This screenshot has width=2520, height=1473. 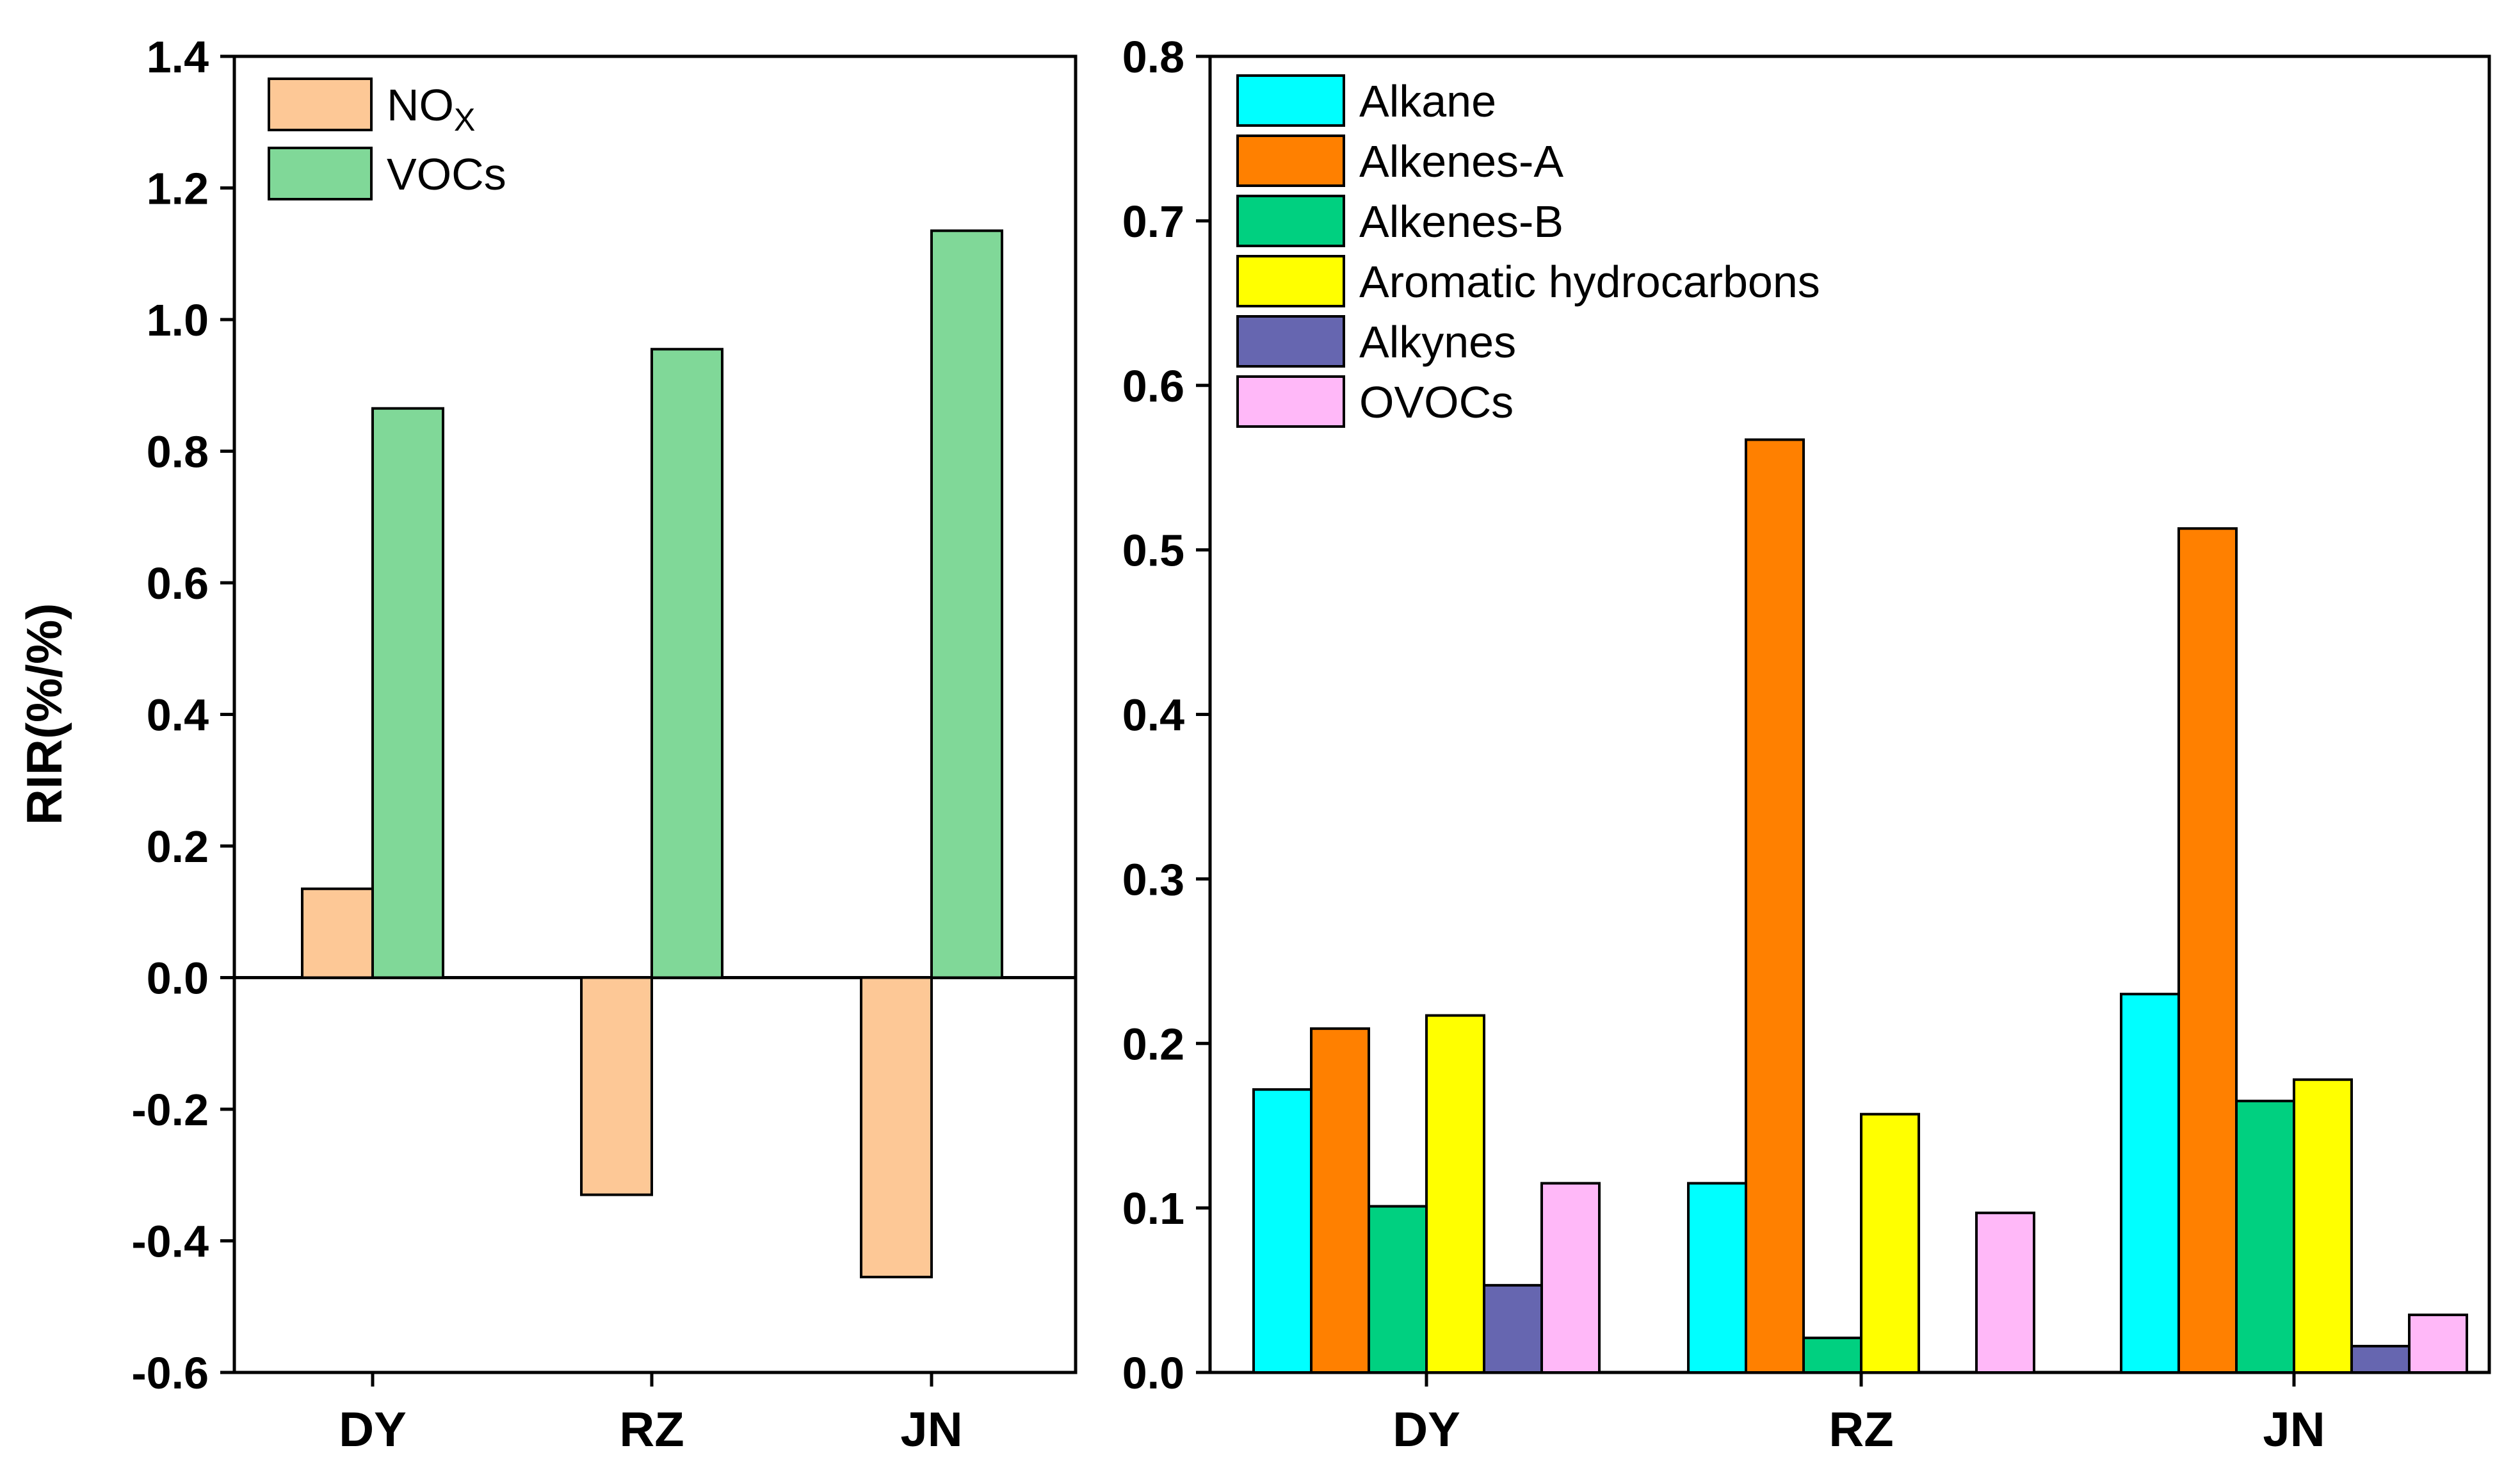 I want to click on left-bar-vocs-rz, so click(x=686, y=664).